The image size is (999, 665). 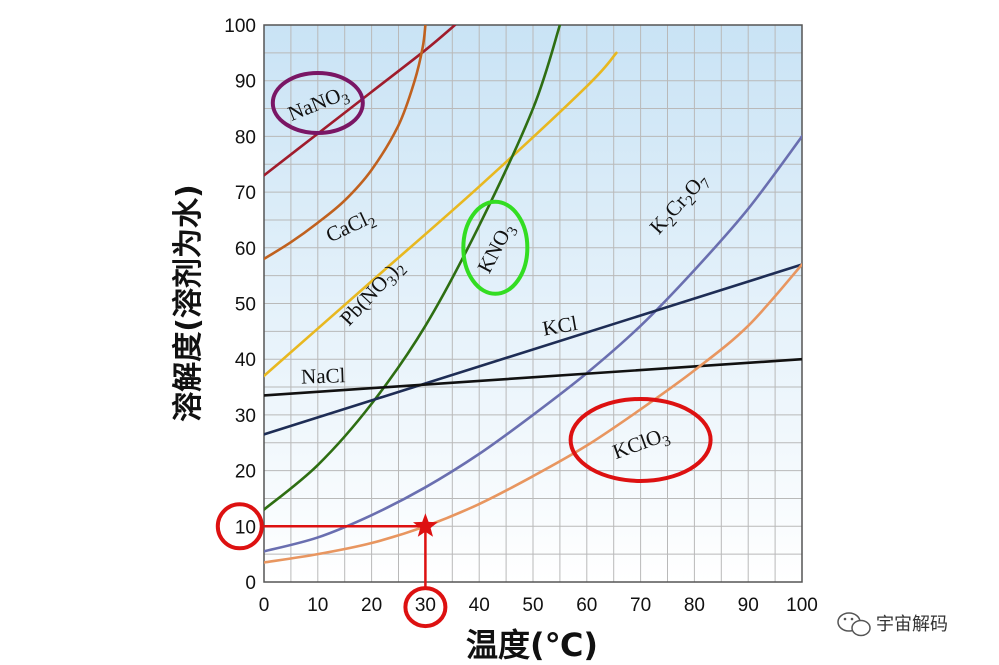 I want to click on highlight-circle-nano3, so click(x=317, y=102).